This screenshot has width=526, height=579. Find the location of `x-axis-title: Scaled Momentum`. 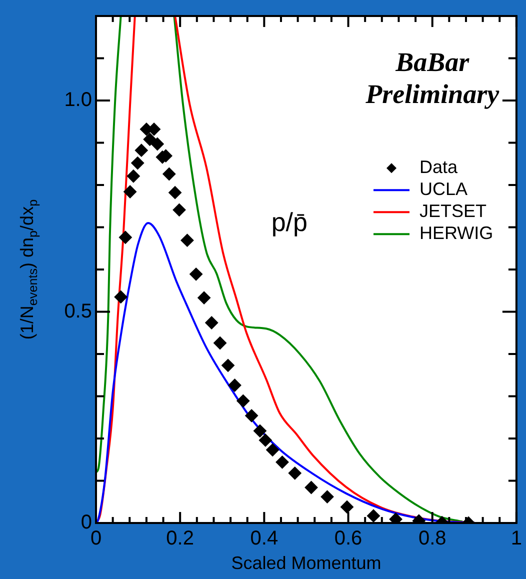

x-axis-title: Scaled Momentum is located at coordinates (306, 563).